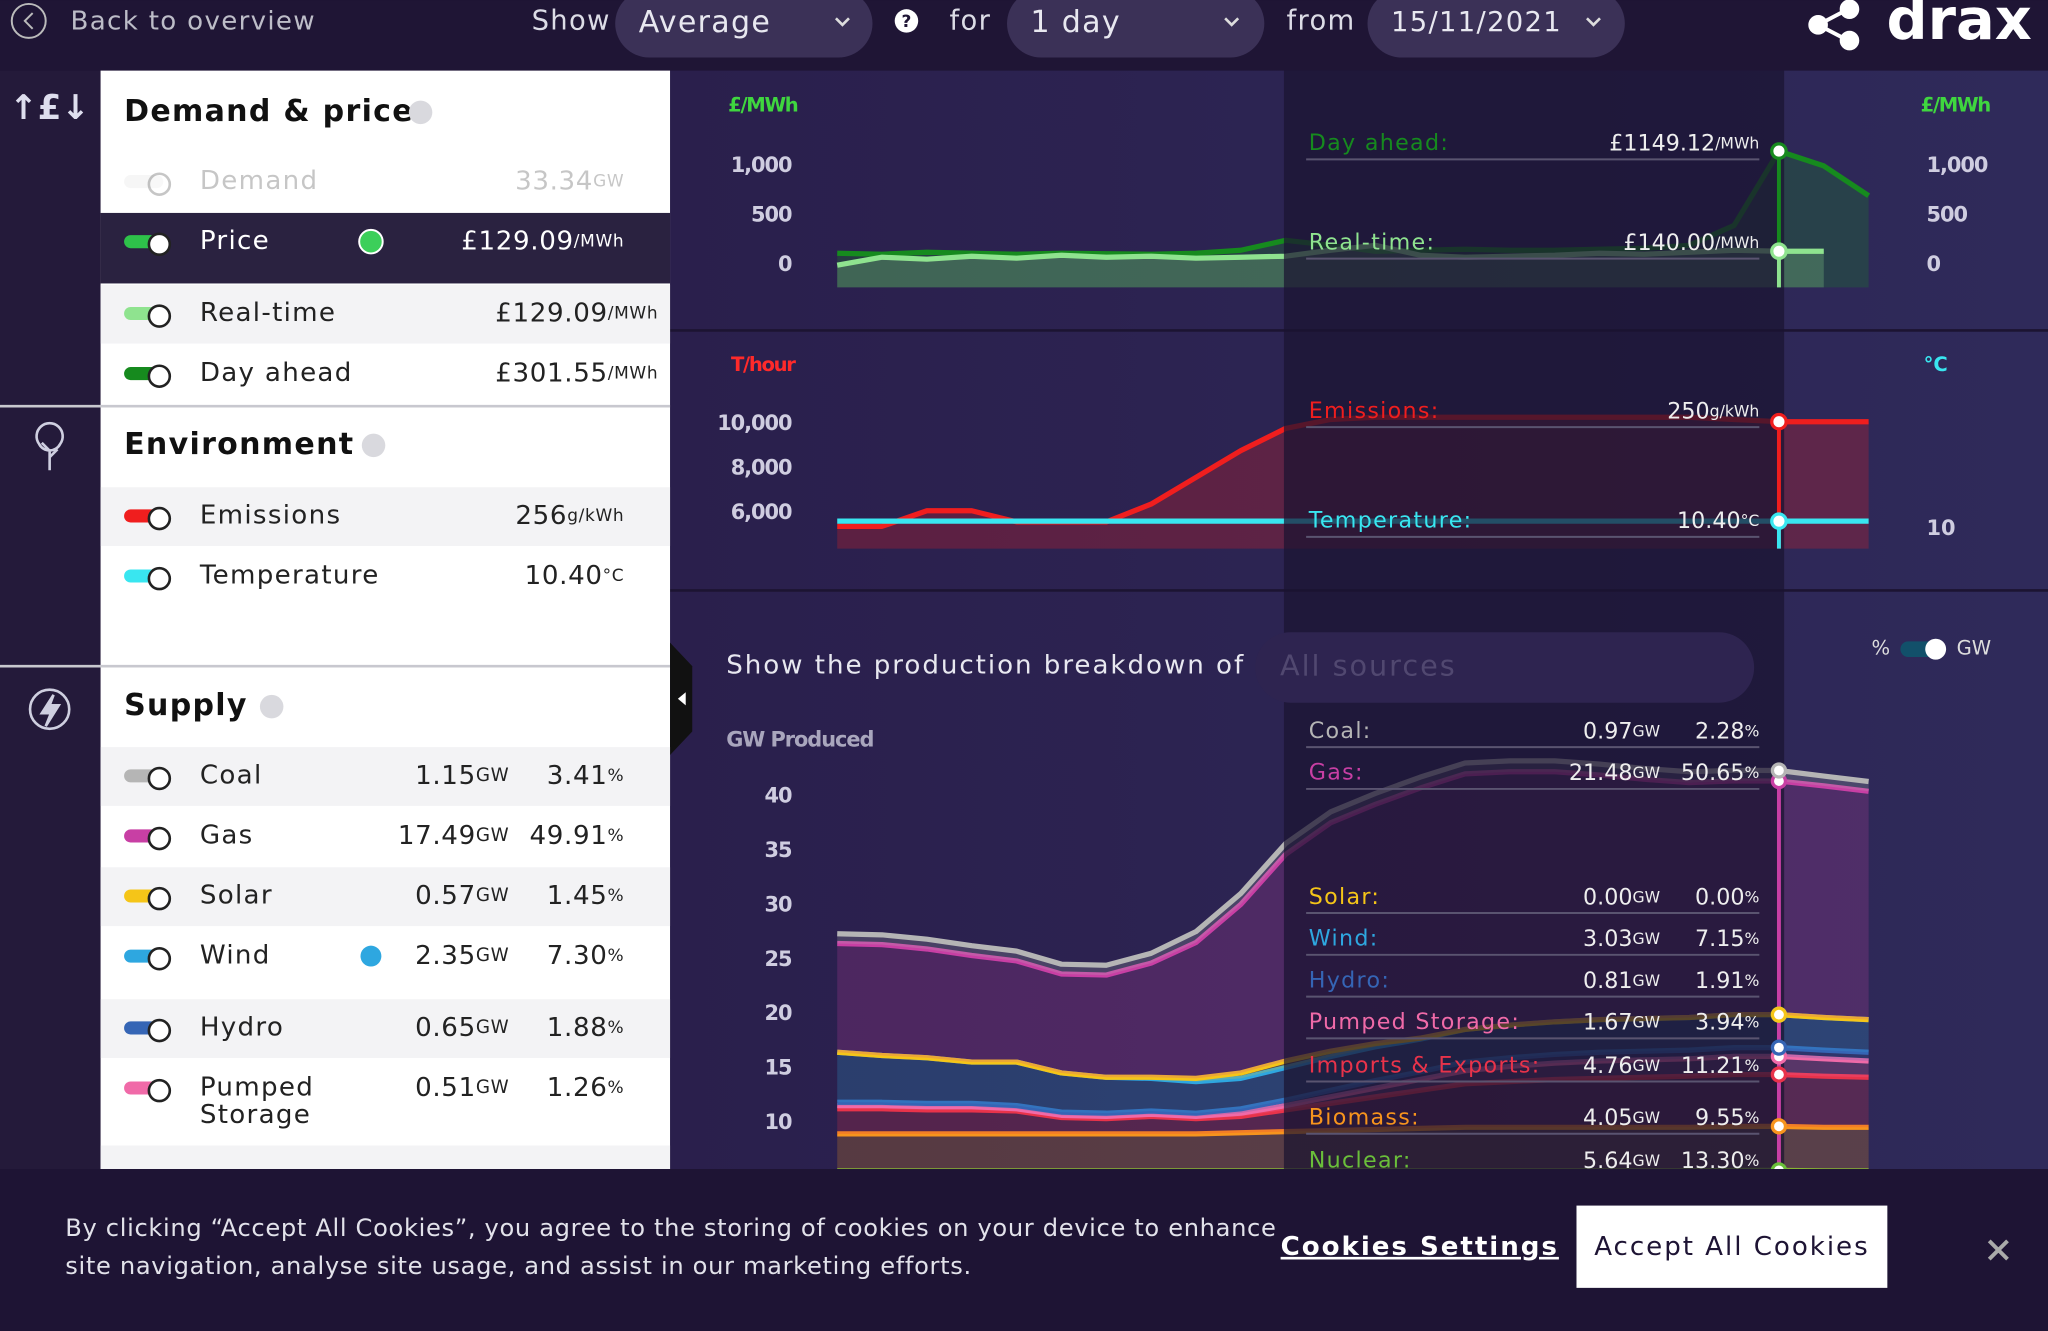  What do you see at coordinates (445, 956) in the screenshot?
I see `row-gw-part: 2.35` at bounding box center [445, 956].